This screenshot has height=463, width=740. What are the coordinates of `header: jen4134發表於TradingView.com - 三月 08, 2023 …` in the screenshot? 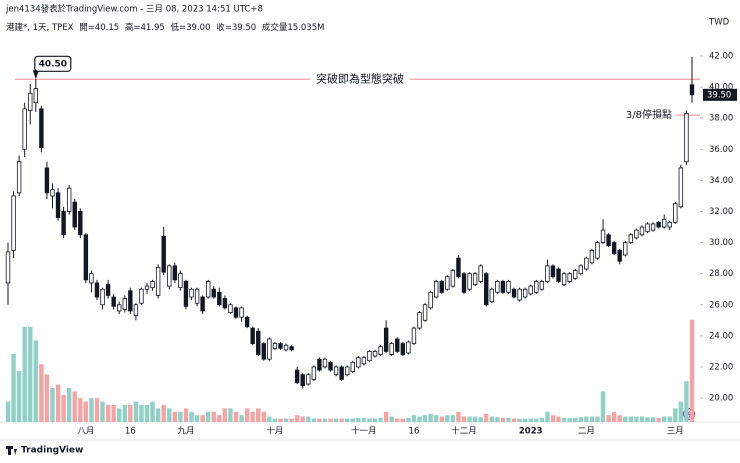 It's located at (134, 9).